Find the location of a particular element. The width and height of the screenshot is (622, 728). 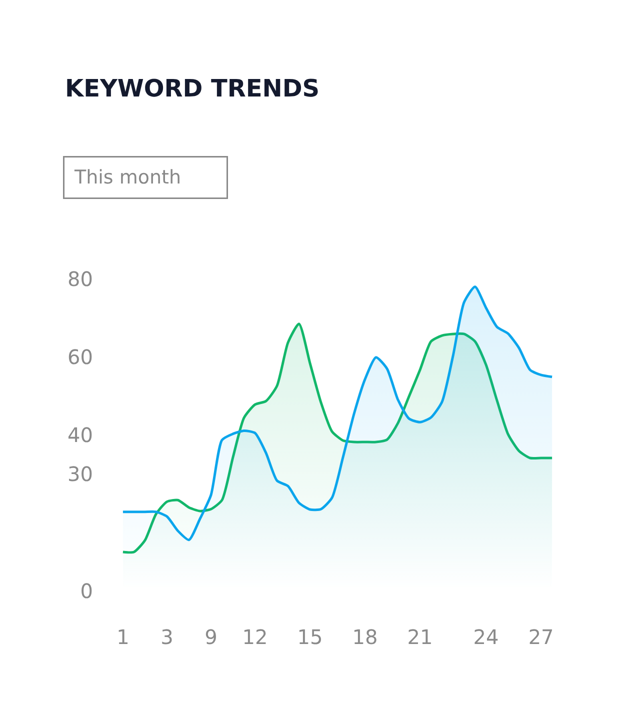

chart-title: KEYWORD TRENDS is located at coordinates (192, 88).